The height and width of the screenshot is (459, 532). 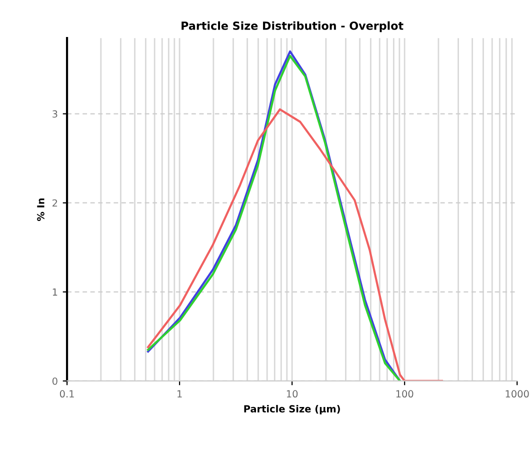 I want to click on x-tick-label: 10, so click(x=292, y=394).